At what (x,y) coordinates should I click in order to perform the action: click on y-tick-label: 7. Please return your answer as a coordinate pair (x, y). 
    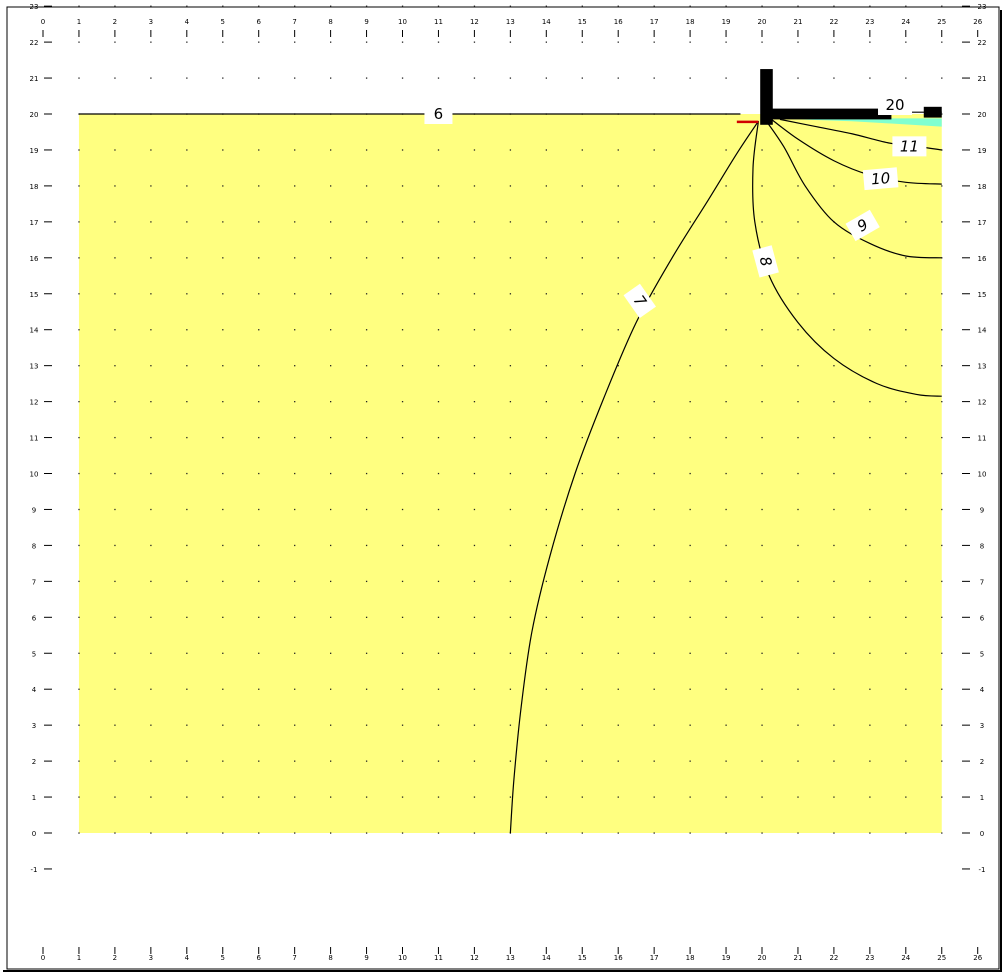
    Looking at the image, I should click on (34, 582).